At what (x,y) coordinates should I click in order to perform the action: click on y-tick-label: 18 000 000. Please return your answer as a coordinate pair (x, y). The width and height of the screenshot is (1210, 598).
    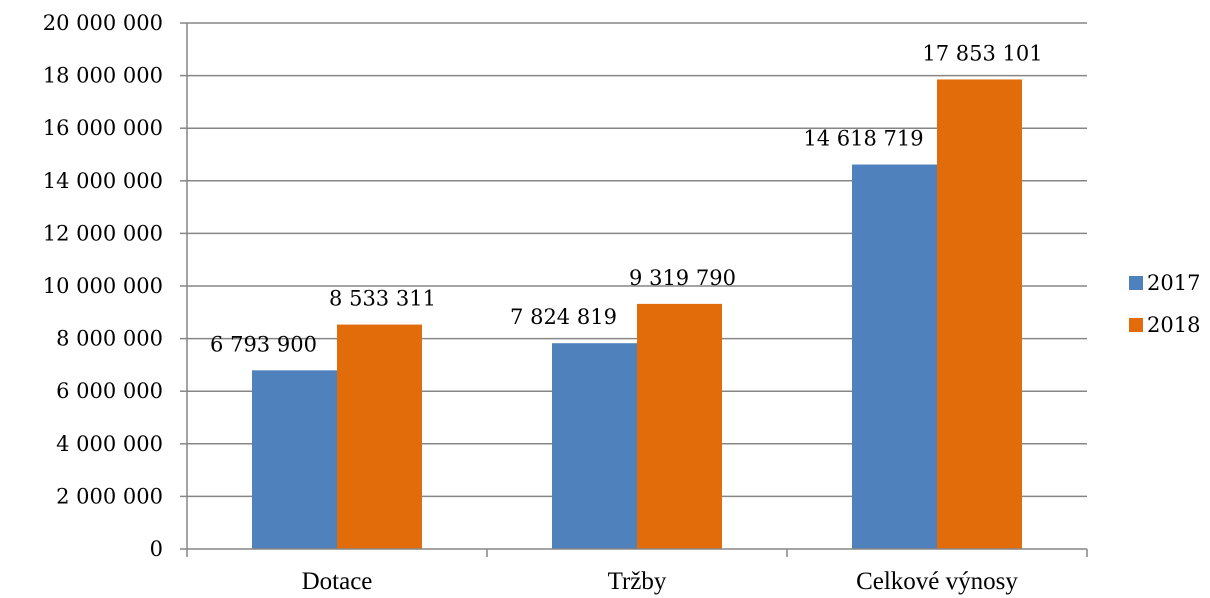
    Looking at the image, I should click on (103, 76).